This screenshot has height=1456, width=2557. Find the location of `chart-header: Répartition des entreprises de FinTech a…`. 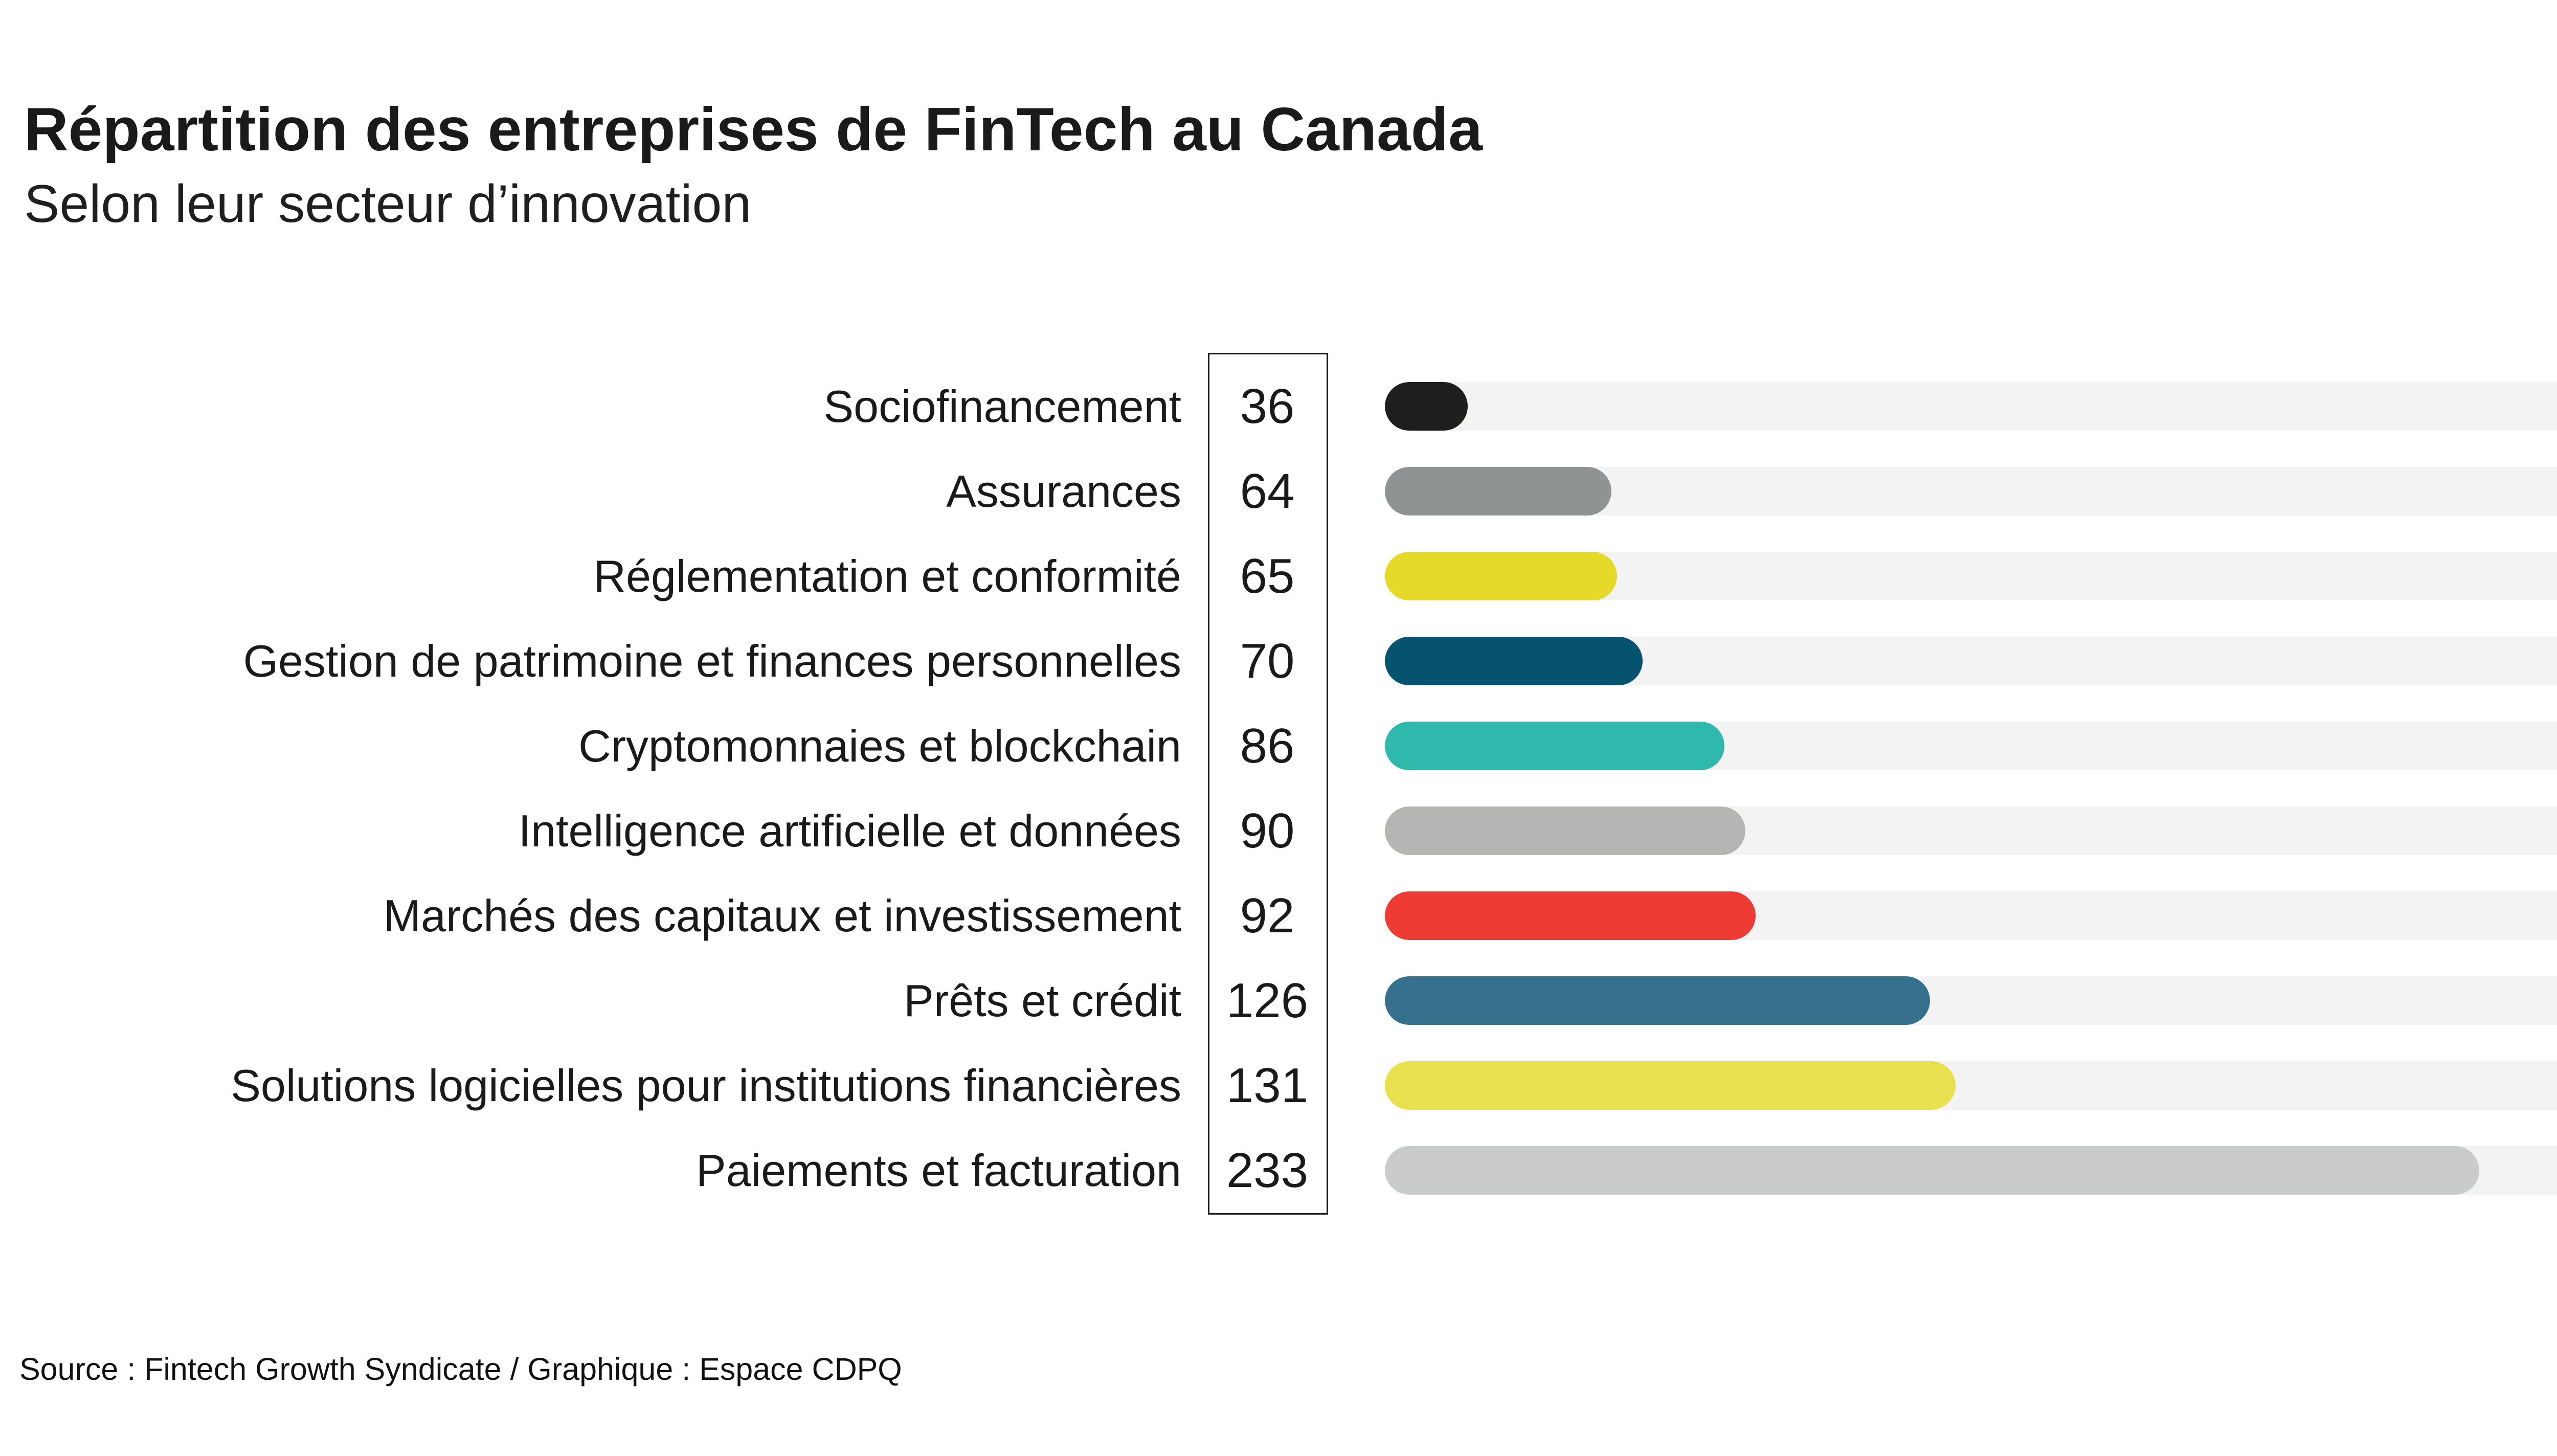

chart-header: Répartition des entreprises de FinTech a… is located at coordinates (753, 165).